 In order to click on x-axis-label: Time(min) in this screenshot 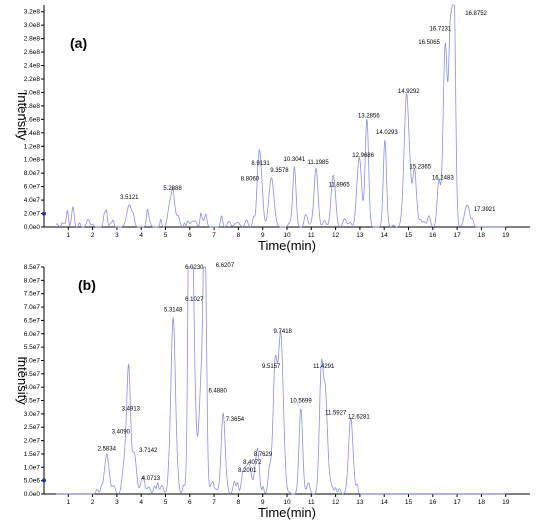, I will do `click(287, 245)`.